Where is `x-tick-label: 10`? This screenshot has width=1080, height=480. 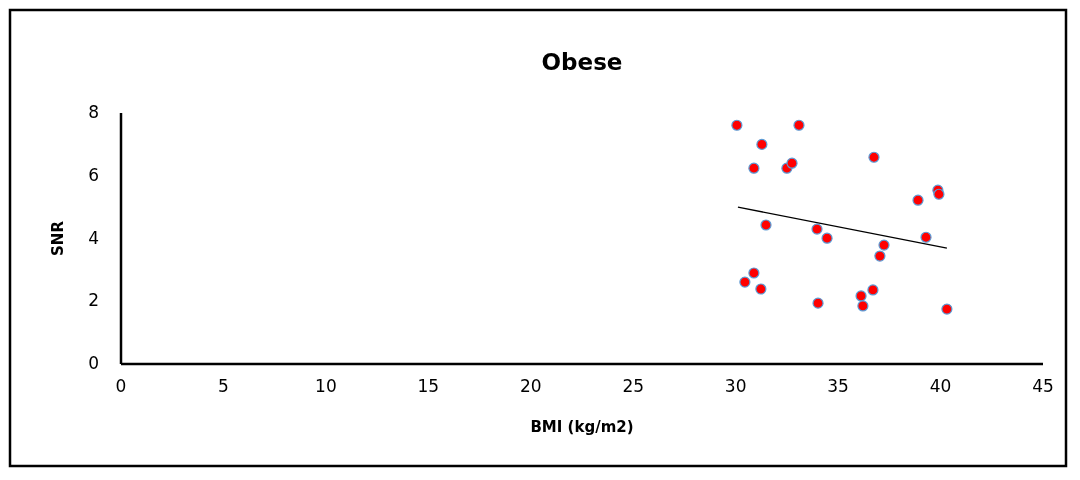
x-tick-label: 10 is located at coordinates (326, 386).